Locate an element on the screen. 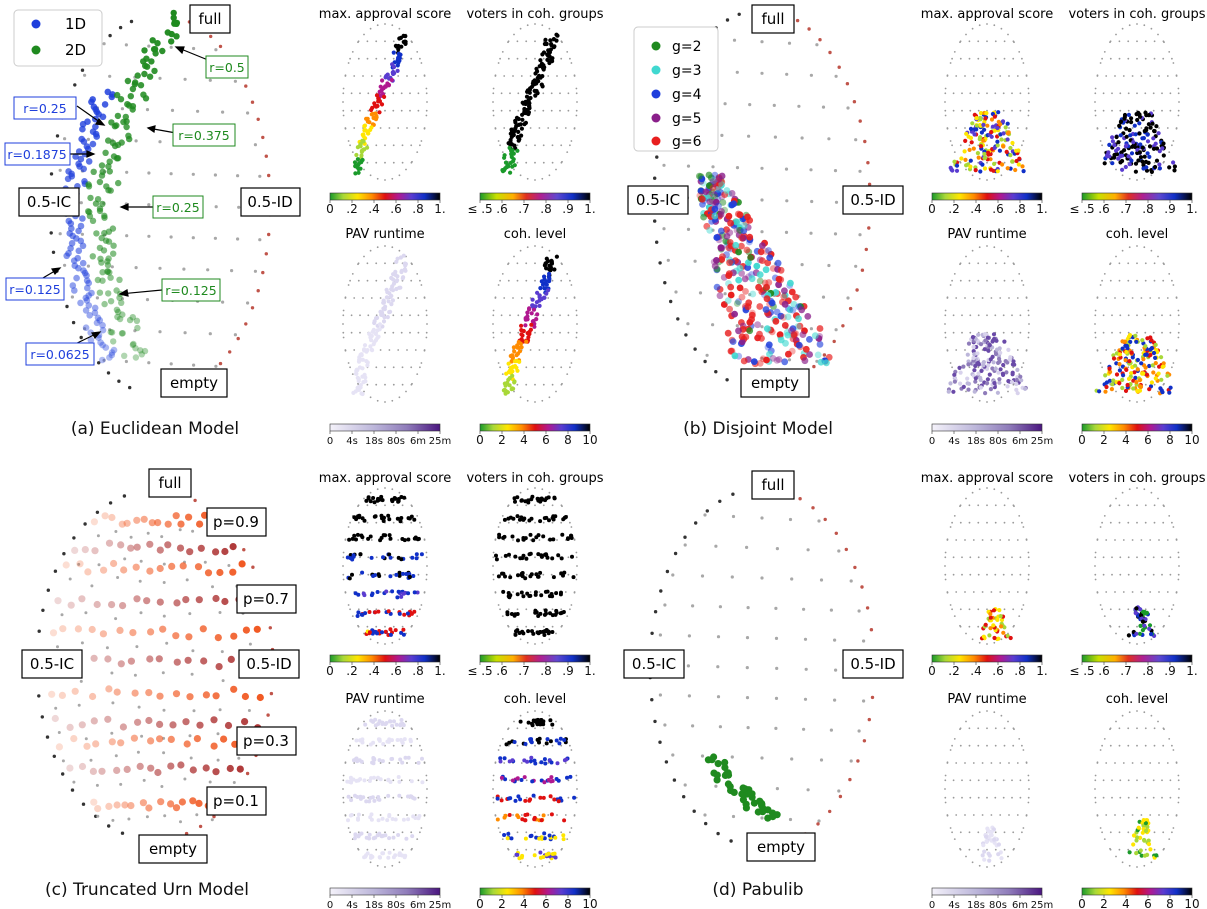 The width and height of the screenshot is (1207, 909). arrows-a is located at coordinates (122, 196).